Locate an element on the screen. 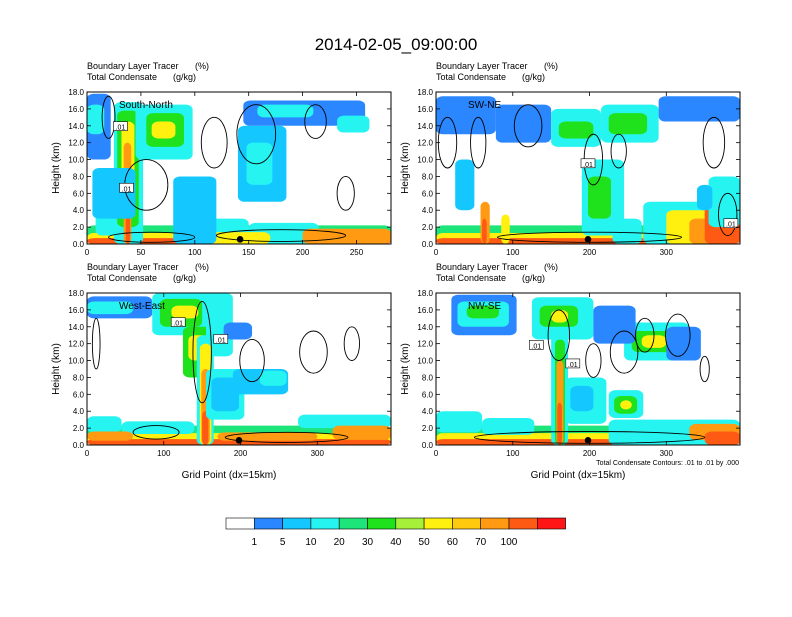 Image resolution: width=792 pixels, height=617 pixels. location-marker is located at coordinates (588, 239).